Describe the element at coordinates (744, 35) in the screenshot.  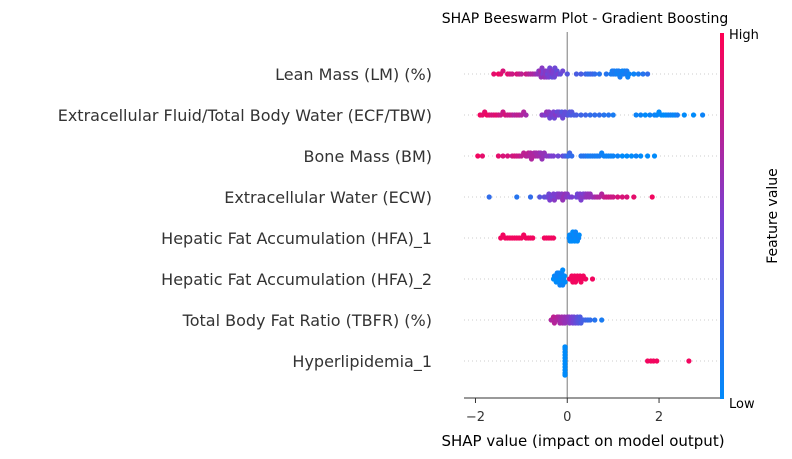
I see `colorbar-high-label: High` at that location.